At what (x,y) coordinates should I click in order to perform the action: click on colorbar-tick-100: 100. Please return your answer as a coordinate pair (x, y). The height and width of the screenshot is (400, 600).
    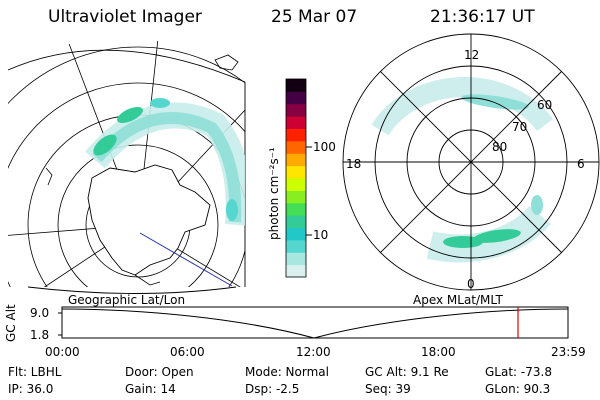
    Looking at the image, I should click on (324, 147).